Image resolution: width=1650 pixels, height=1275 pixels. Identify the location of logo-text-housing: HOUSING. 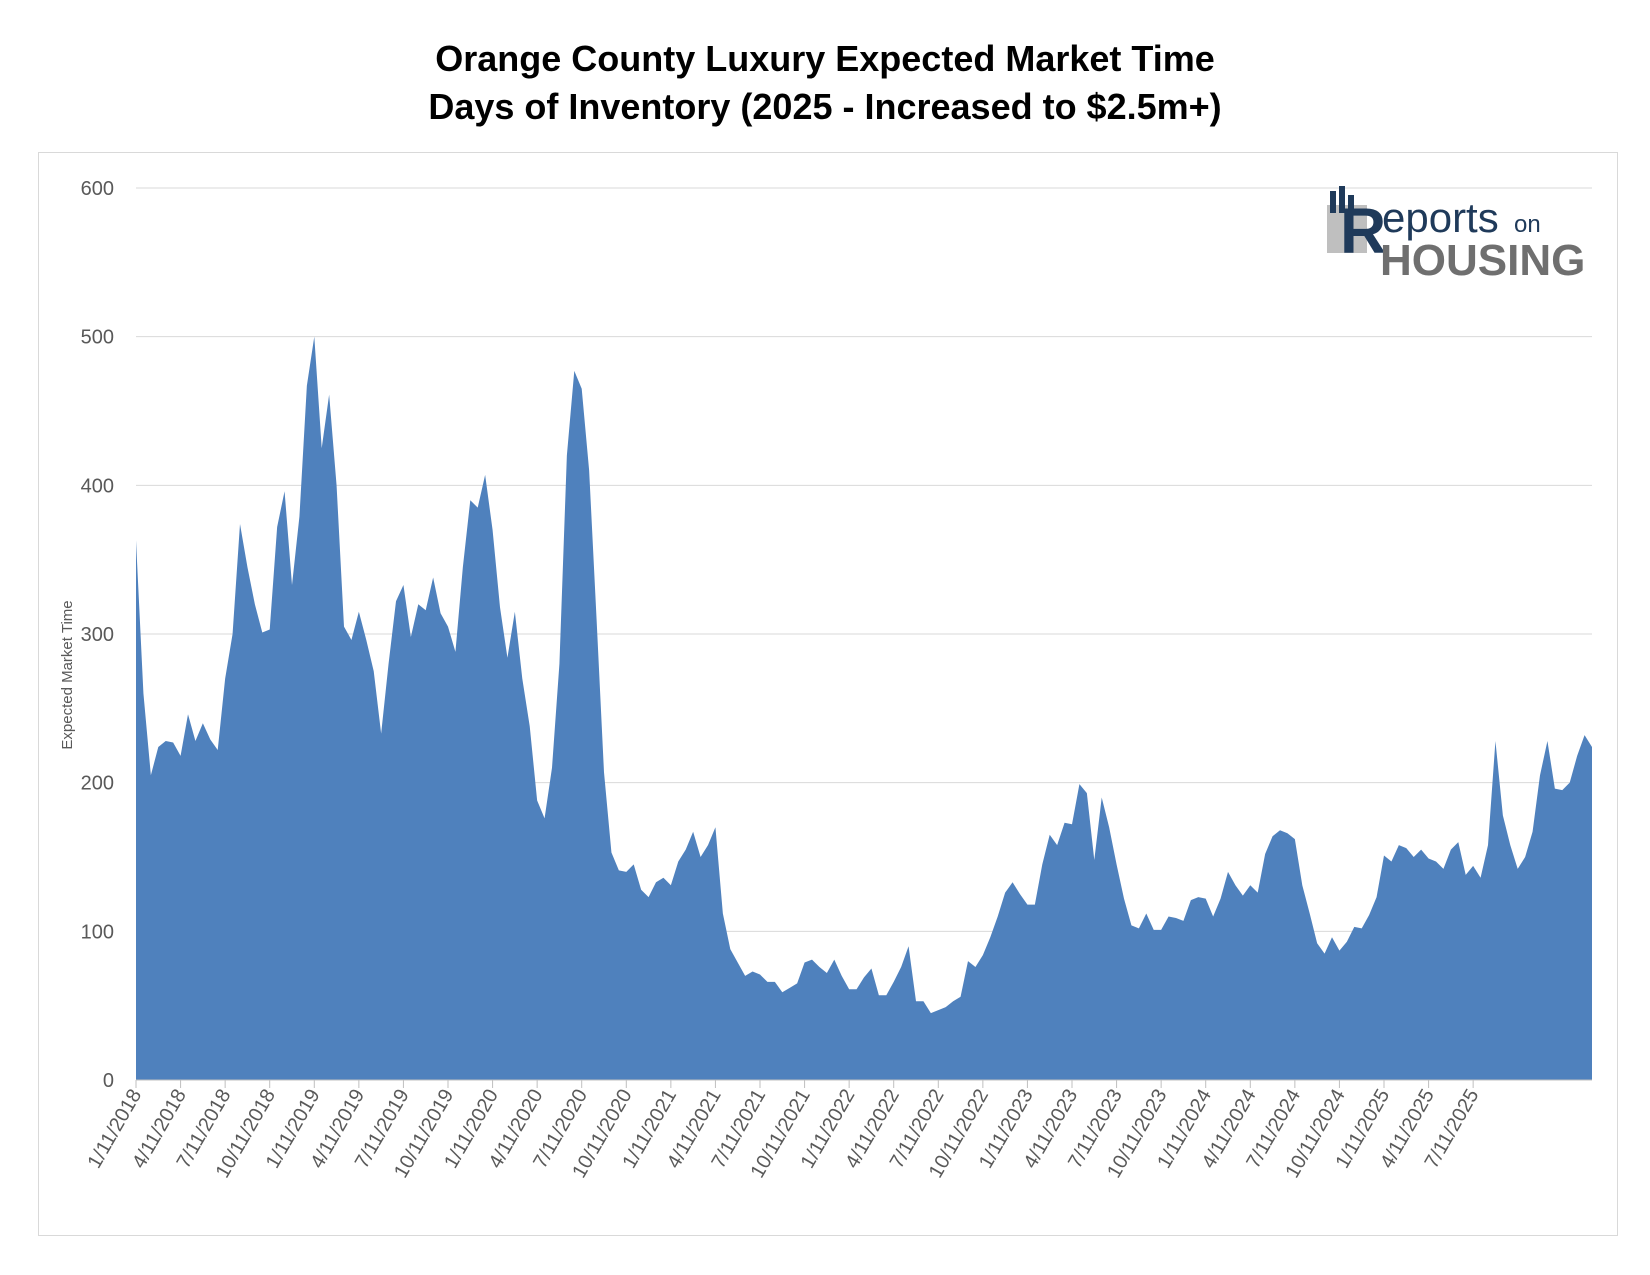
(1482, 260).